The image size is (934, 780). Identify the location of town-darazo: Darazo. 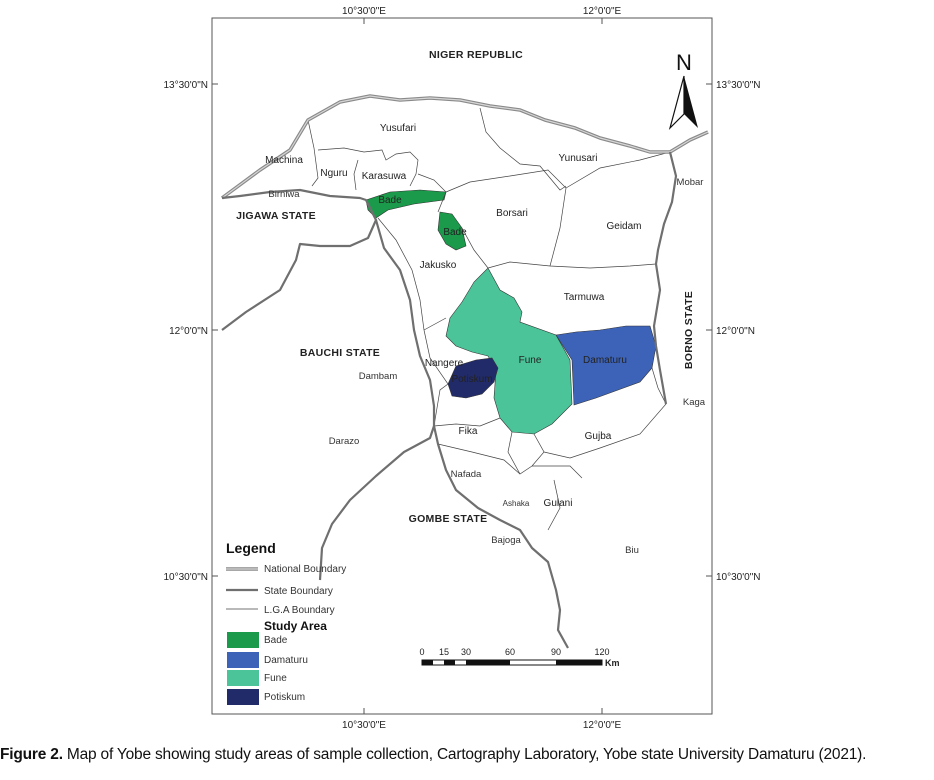
(344, 441).